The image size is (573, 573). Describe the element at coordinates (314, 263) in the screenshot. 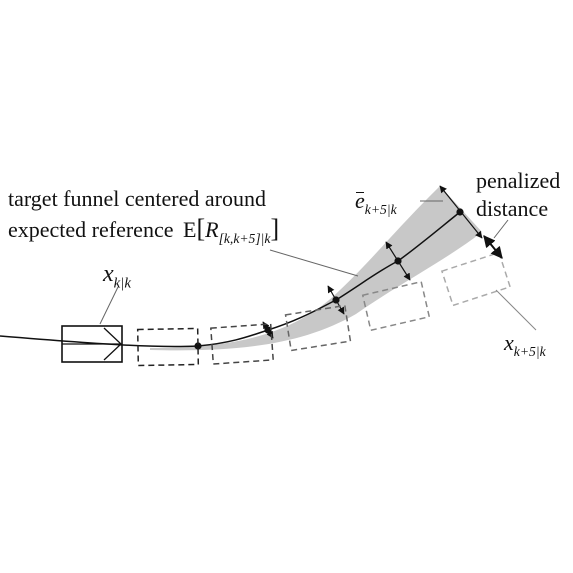

I see `leader-funnel` at that location.